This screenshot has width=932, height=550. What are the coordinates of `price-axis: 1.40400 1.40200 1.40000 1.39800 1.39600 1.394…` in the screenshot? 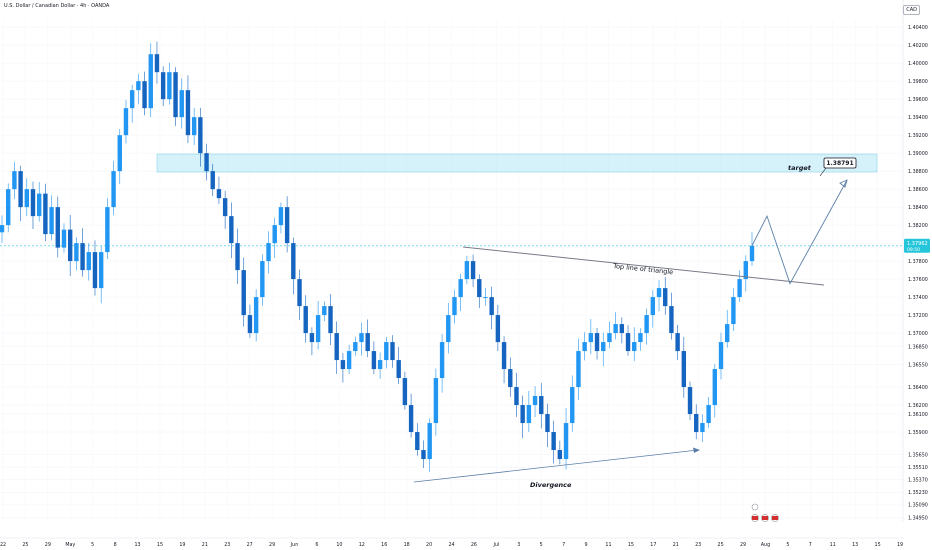 It's located at (915, 261).